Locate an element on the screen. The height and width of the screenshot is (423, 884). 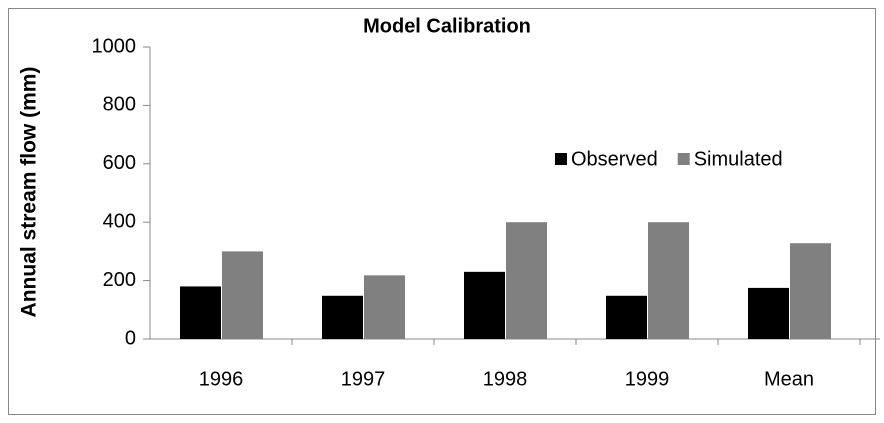
y-tick-label: 600 is located at coordinates (119, 163).